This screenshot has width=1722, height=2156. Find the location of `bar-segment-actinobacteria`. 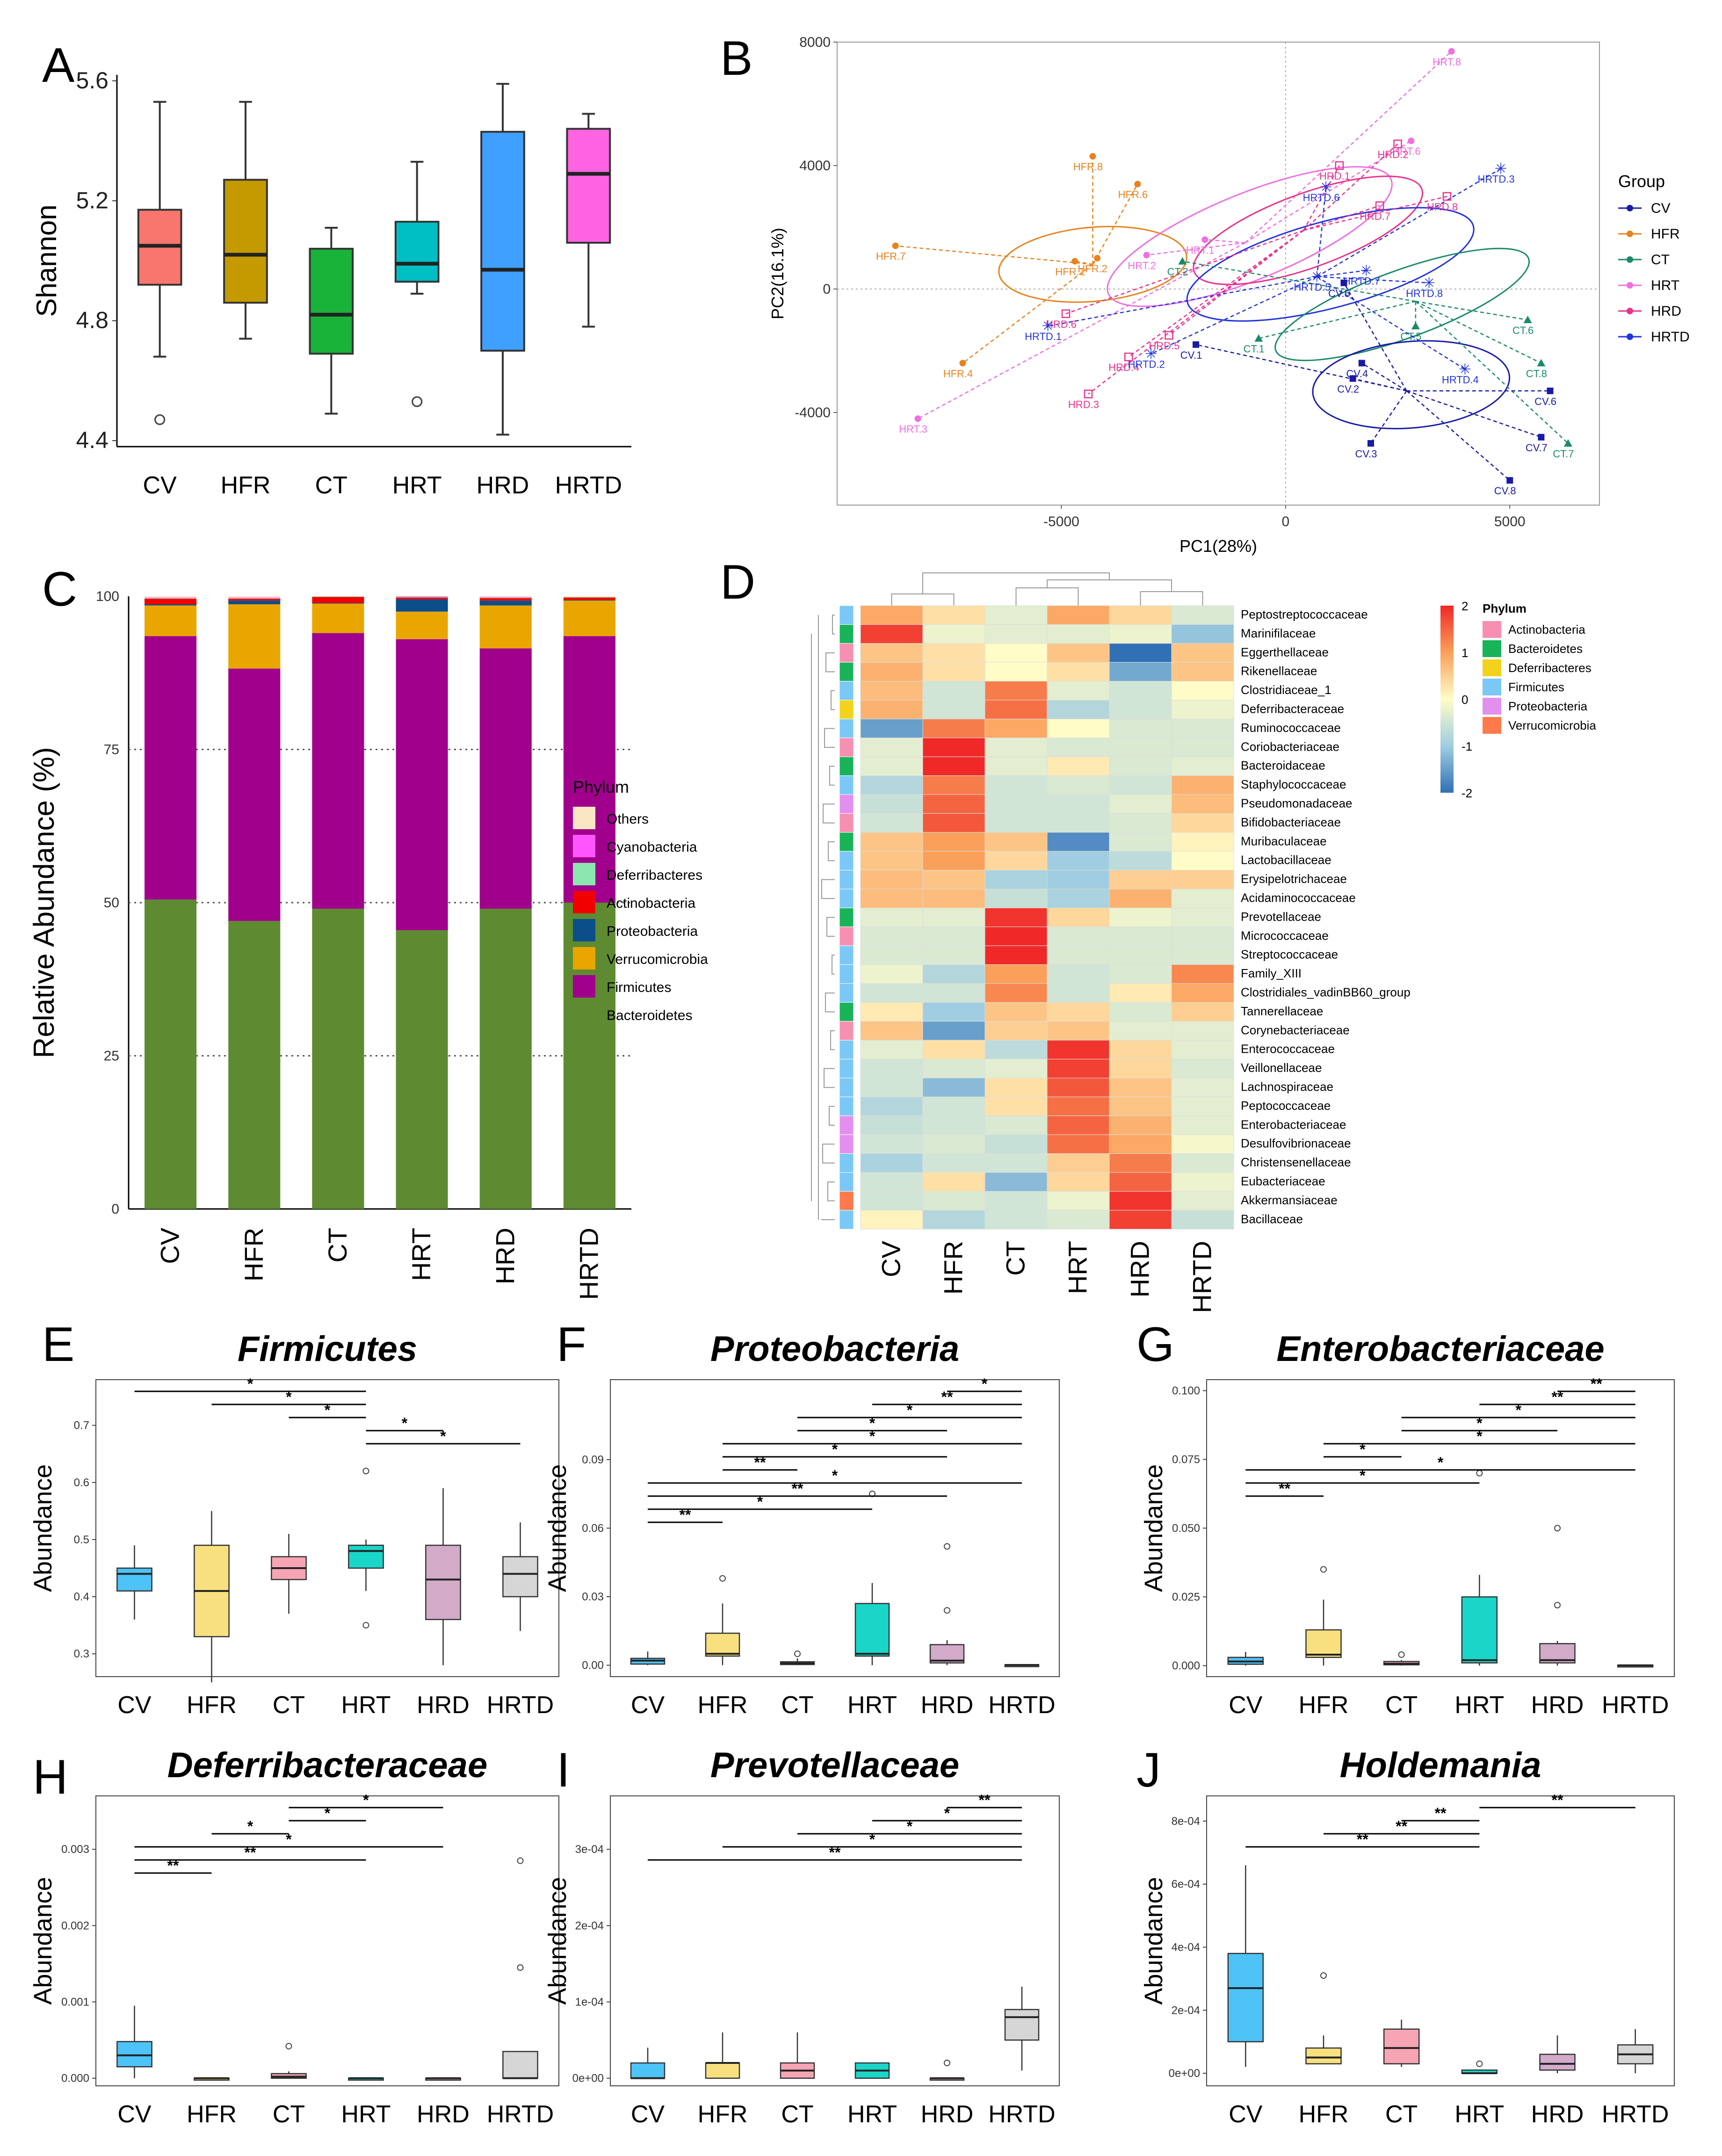

bar-segment-actinobacteria is located at coordinates (171, 602).